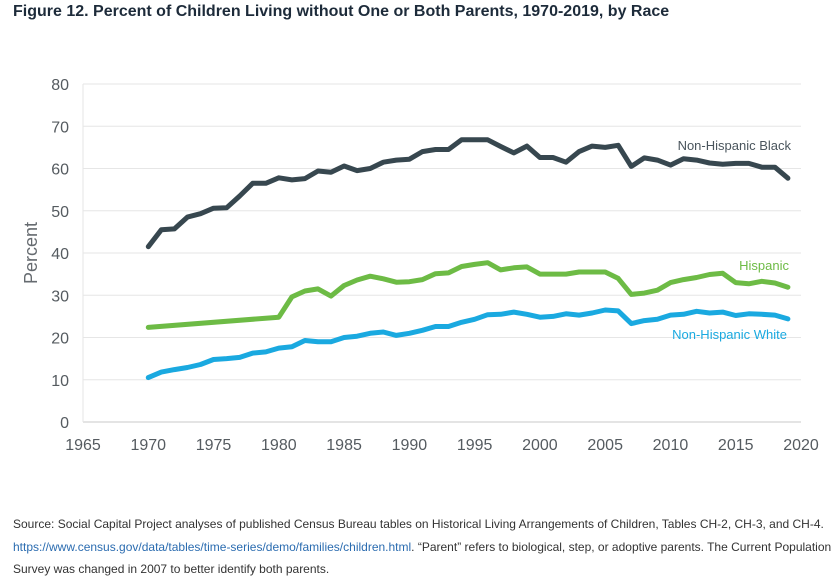 The image size is (835, 588). Describe the element at coordinates (60, 296) in the screenshot. I see `y-tick-label: 30` at that location.